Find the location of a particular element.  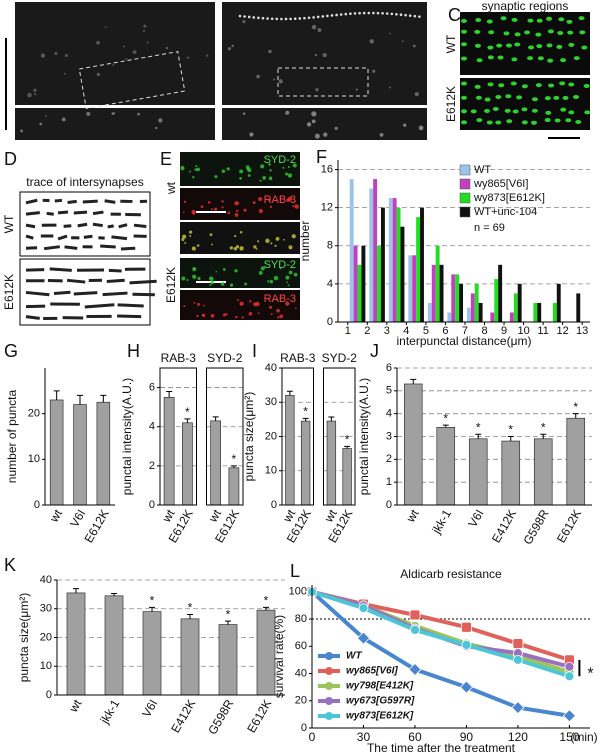

legend-label: wy798[E412K] is located at coordinates (380, 686).